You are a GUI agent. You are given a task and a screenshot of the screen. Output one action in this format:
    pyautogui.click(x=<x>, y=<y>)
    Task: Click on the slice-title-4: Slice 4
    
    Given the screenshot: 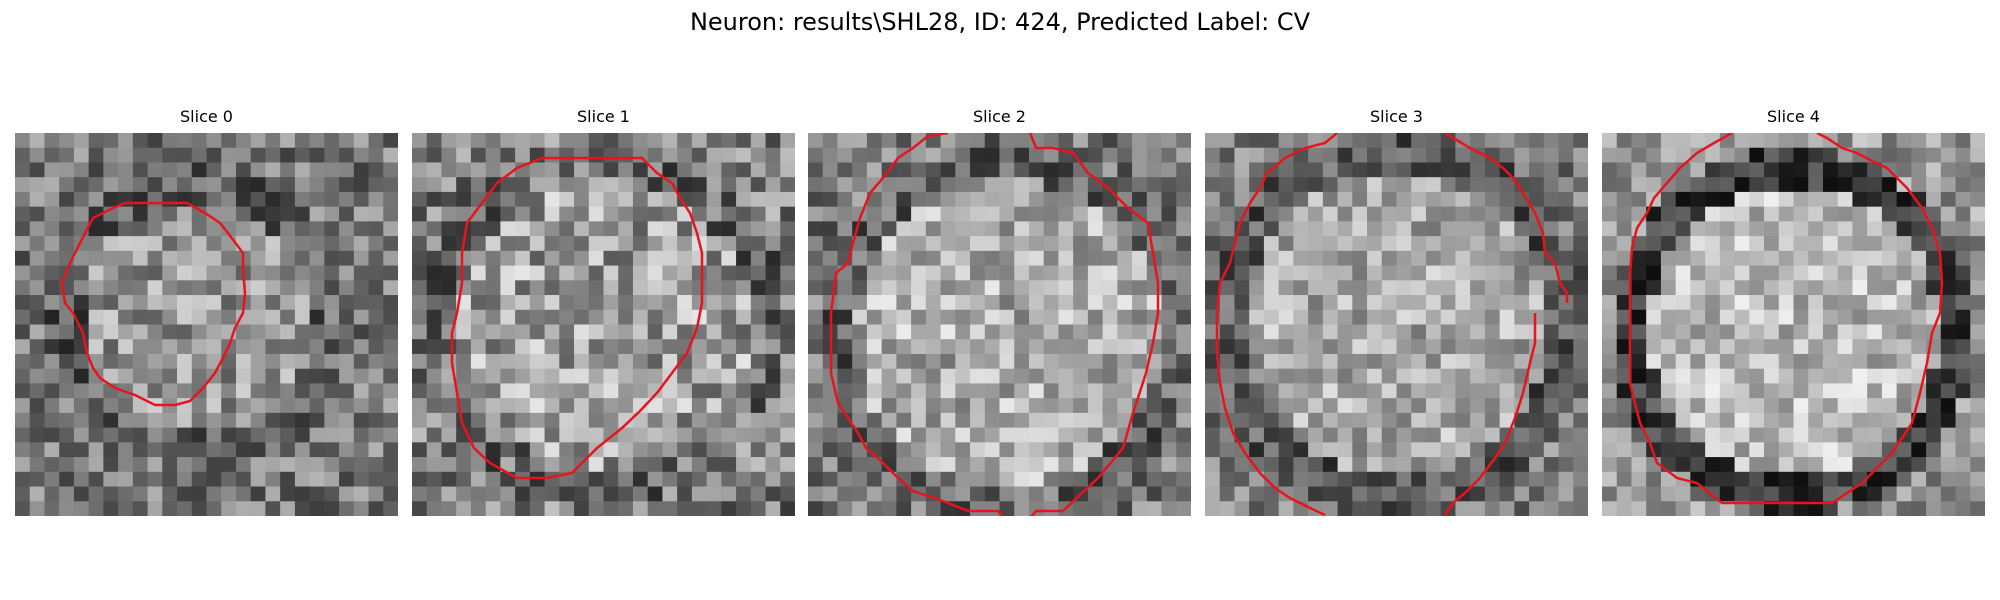 What is the action you would take?
    pyautogui.click(x=1793, y=116)
    